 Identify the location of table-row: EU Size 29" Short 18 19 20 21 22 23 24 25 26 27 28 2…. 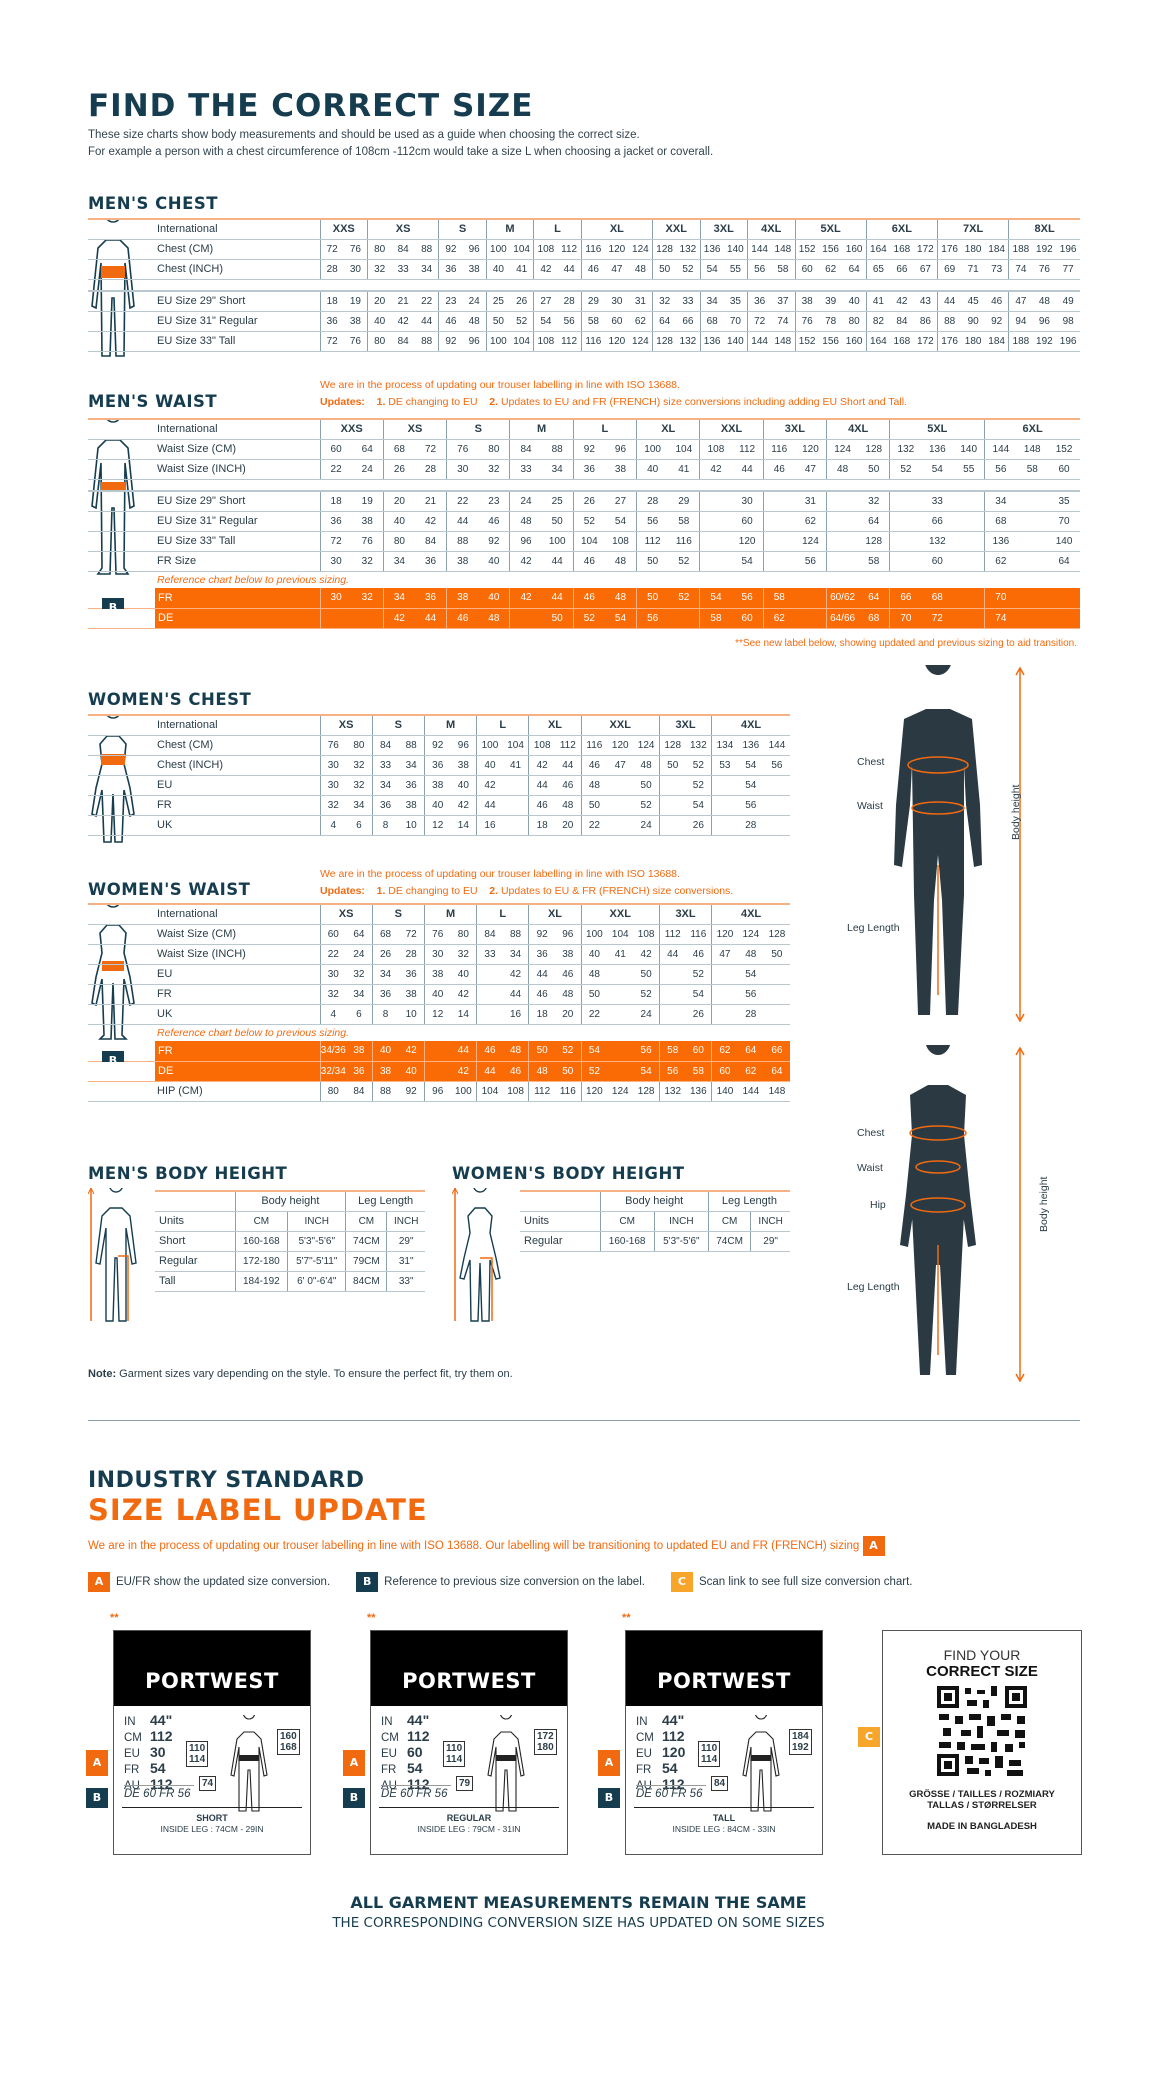
(584, 301).